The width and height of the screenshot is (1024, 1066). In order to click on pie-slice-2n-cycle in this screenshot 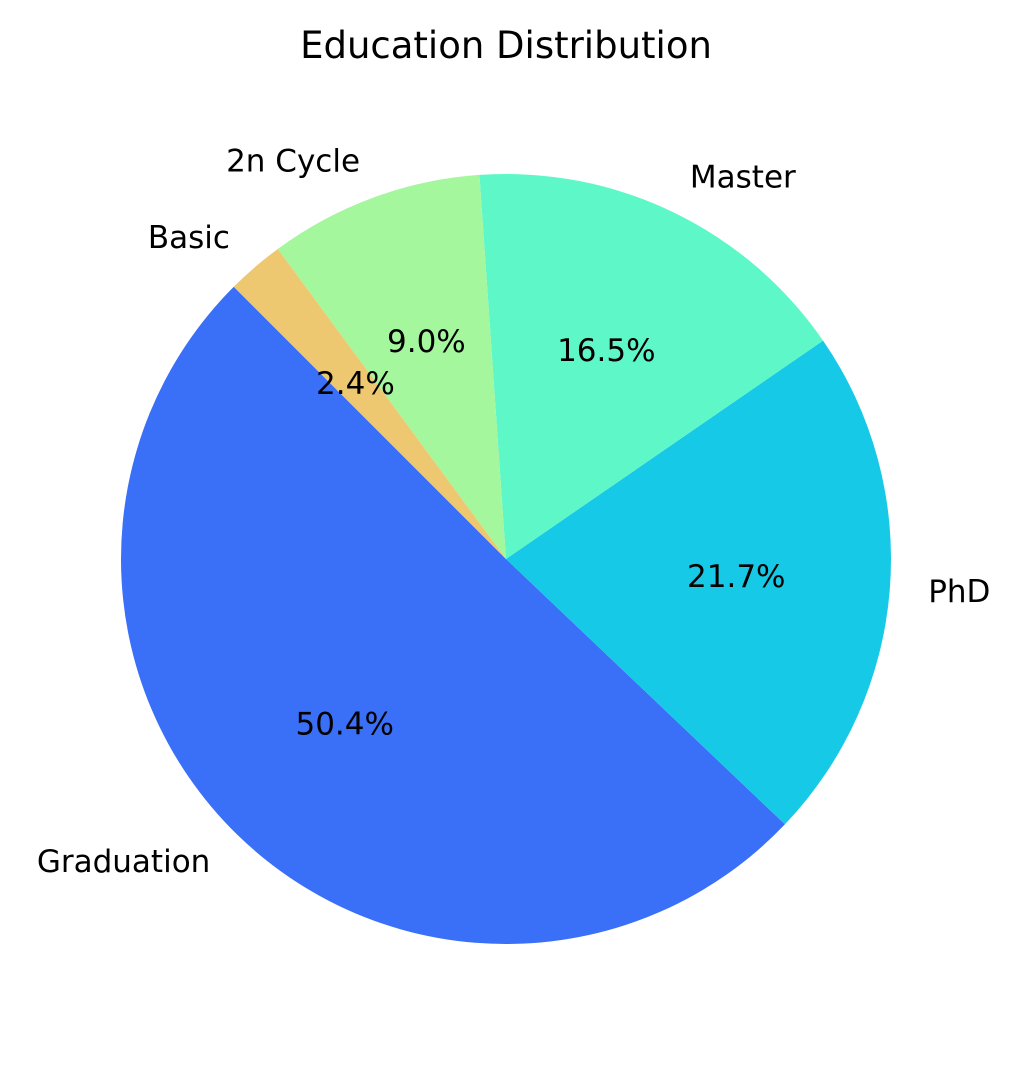, I will do `click(391, 366)`.